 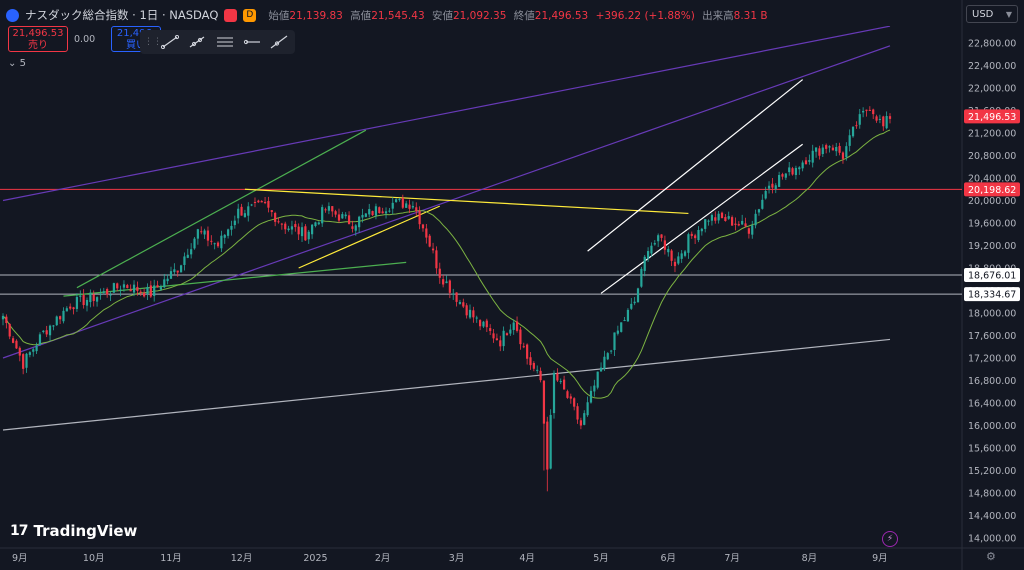 What do you see at coordinates (527, 558) in the screenshot?
I see `x-tick-label: 4月` at bounding box center [527, 558].